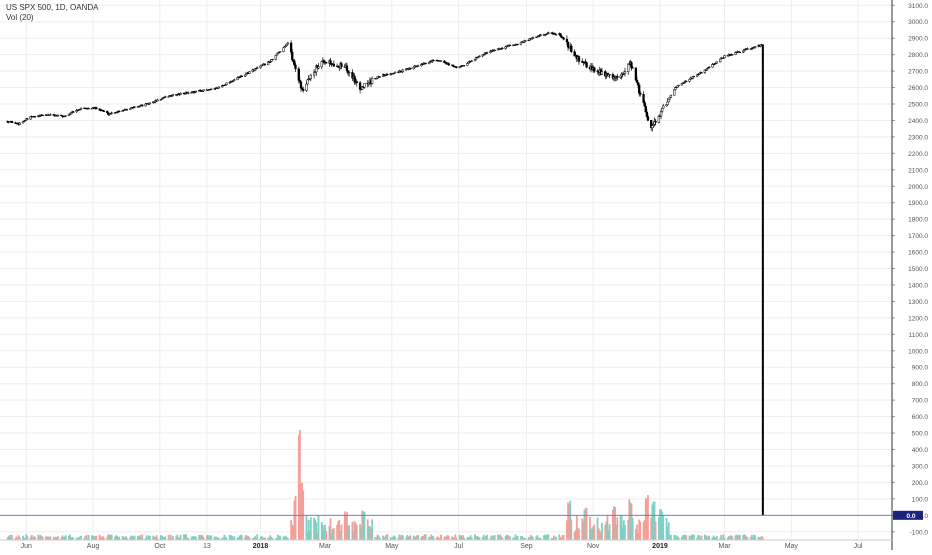 This screenshot has height=555, width=932. Describe the element at coordinates (920, 434) in the screenshot. I see `y-tick-label: 500.0` at that location.